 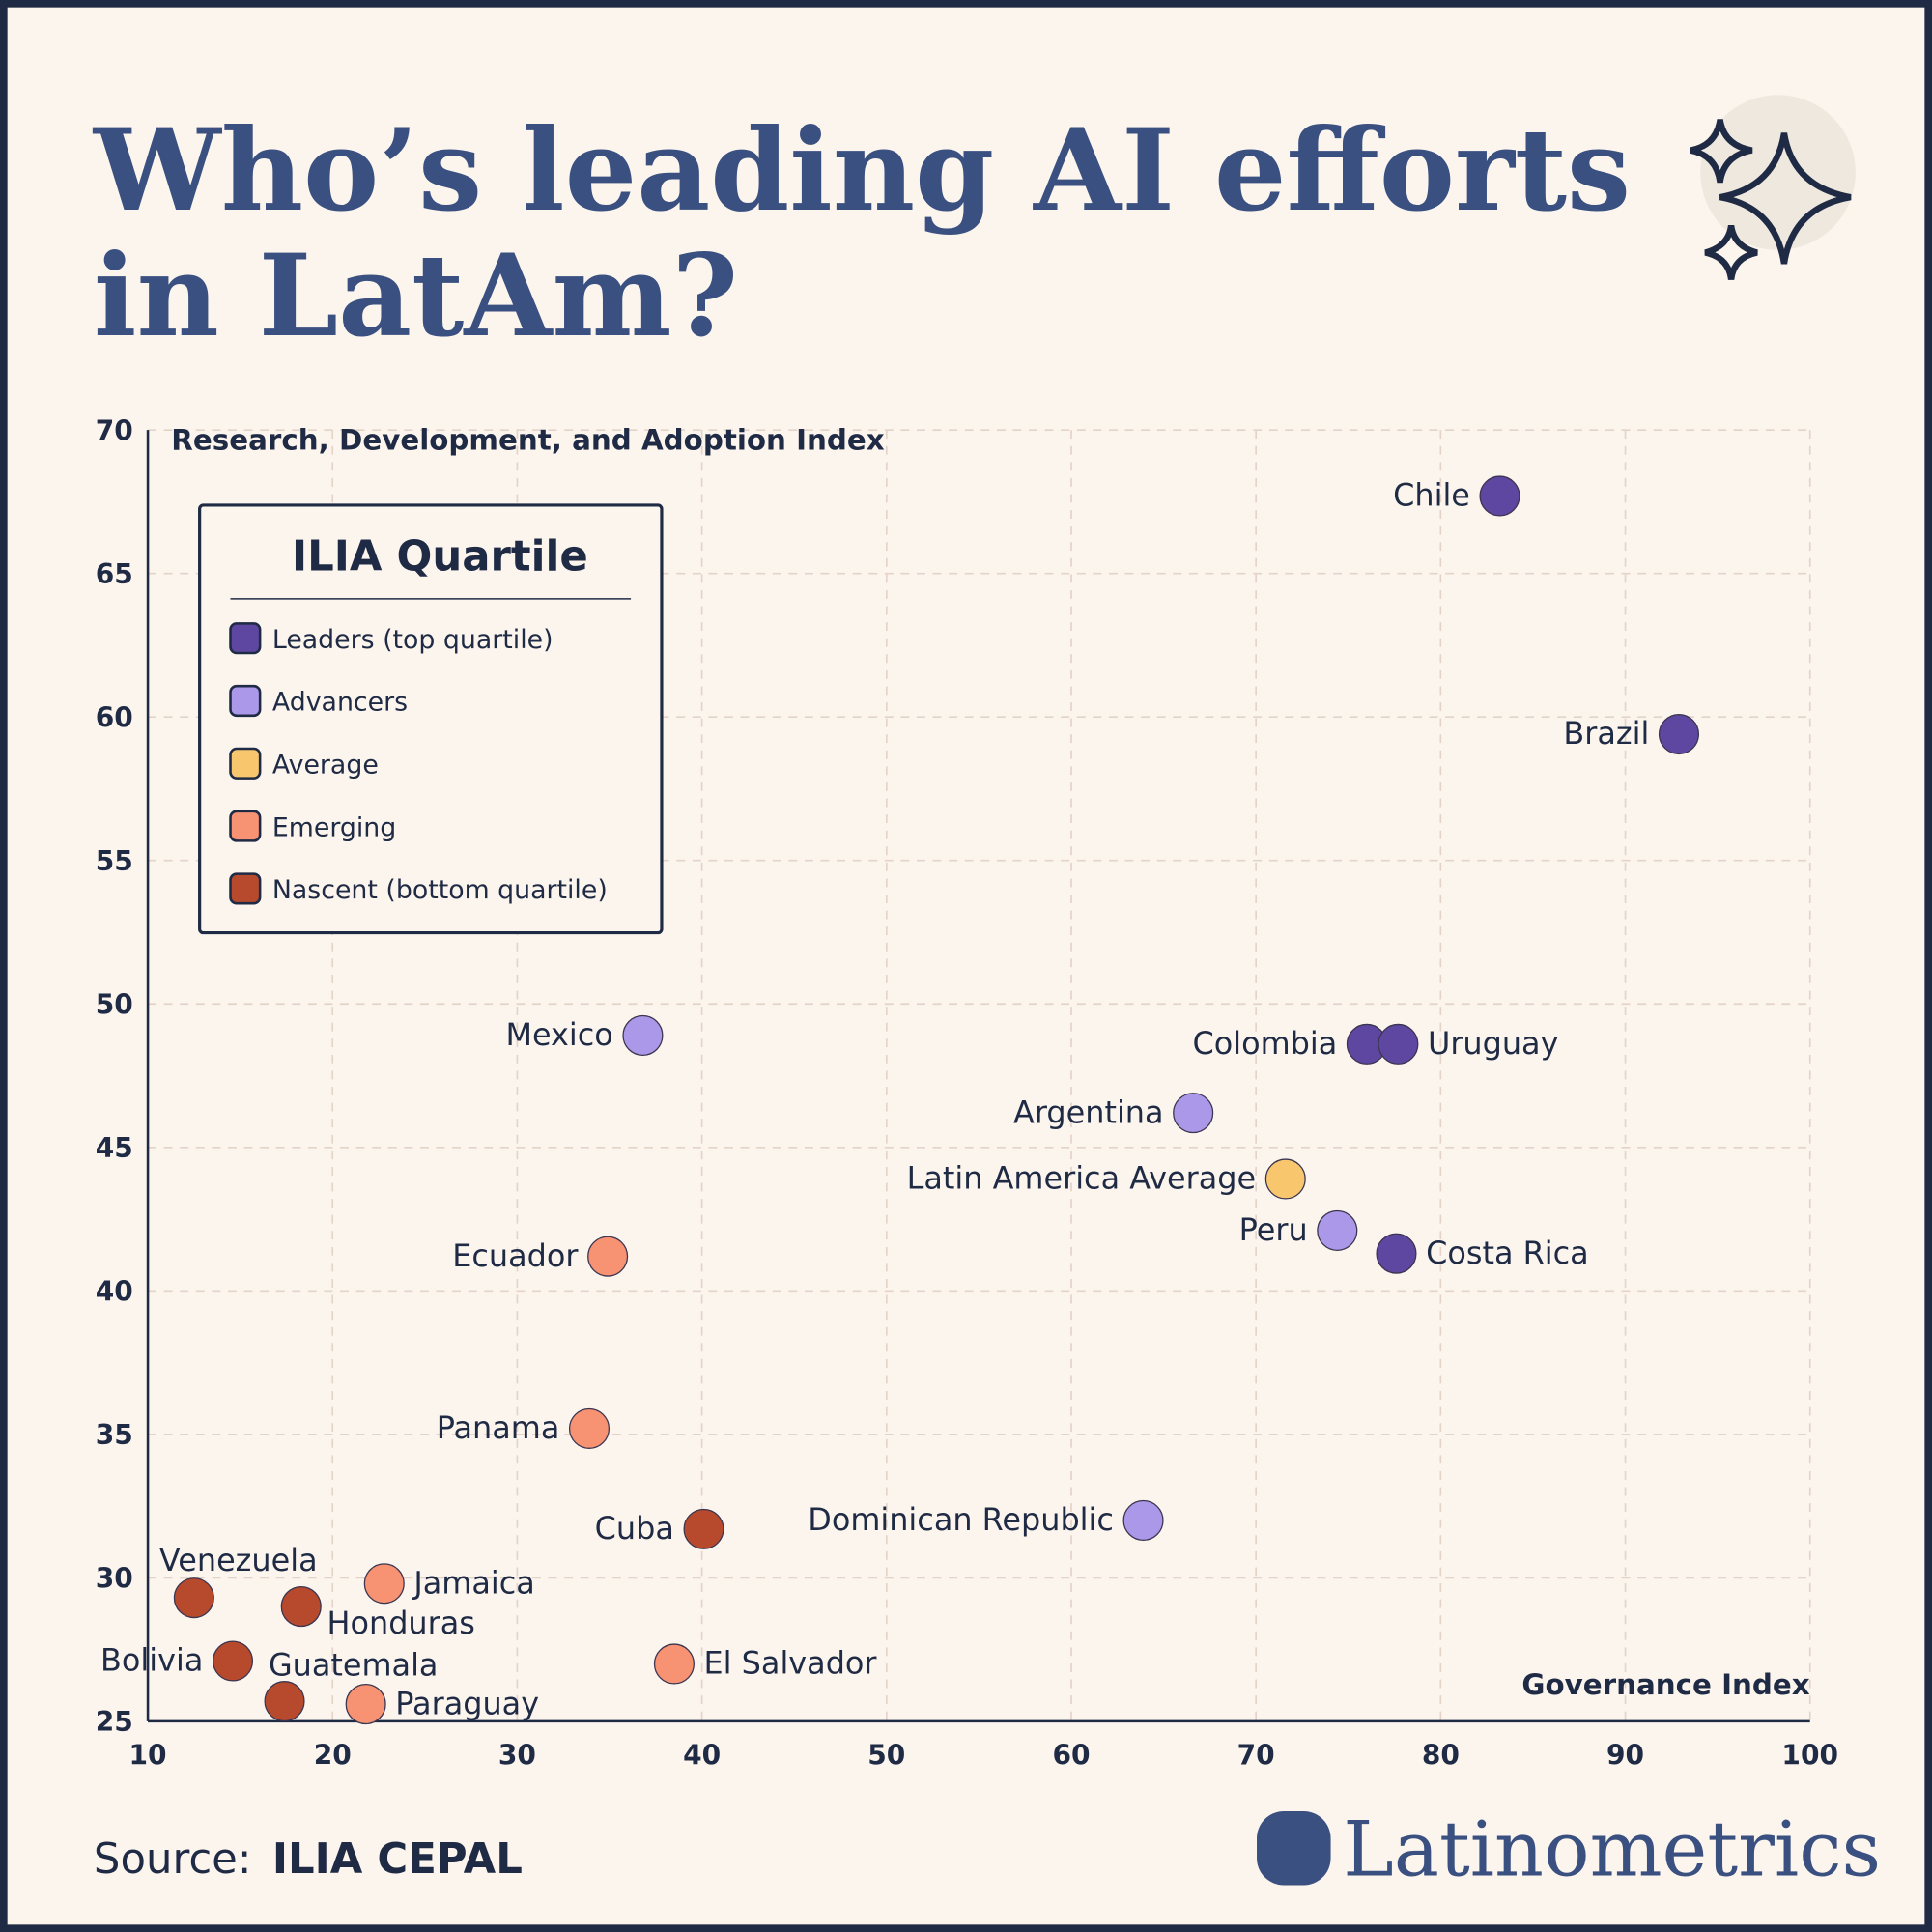 I want to click on y-tick-label: 35, so click(x=114, y=1435).